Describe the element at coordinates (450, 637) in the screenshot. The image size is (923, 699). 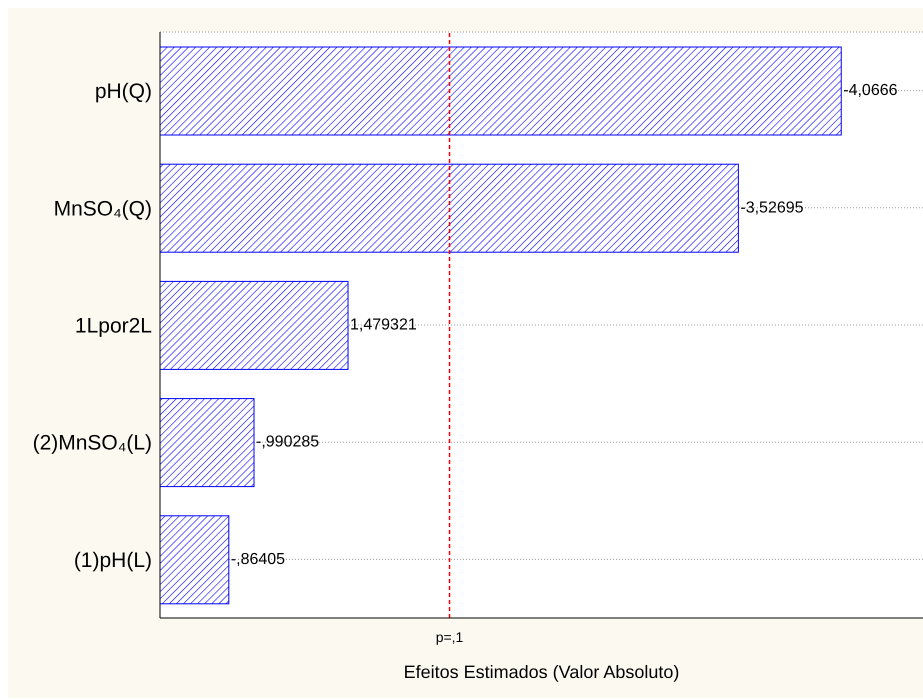
I see `ref-line-label: p=,1` at that location.